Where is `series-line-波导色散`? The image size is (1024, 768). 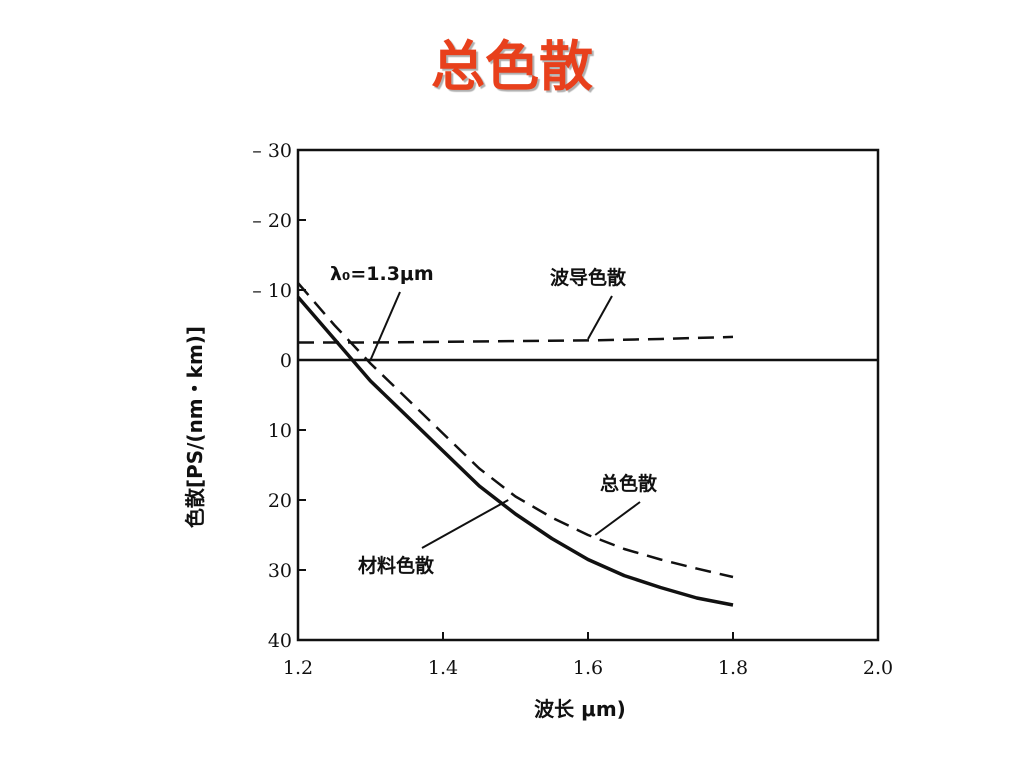 series-line-波导色散 is located at coordinates (516, 339).